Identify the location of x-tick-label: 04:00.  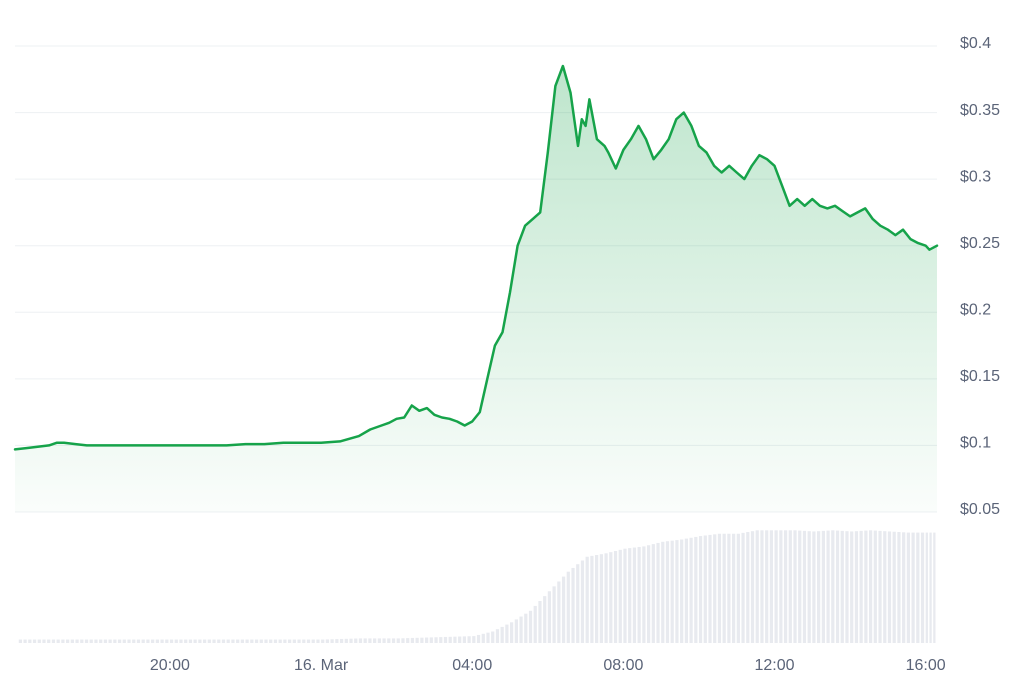
(472, 665).